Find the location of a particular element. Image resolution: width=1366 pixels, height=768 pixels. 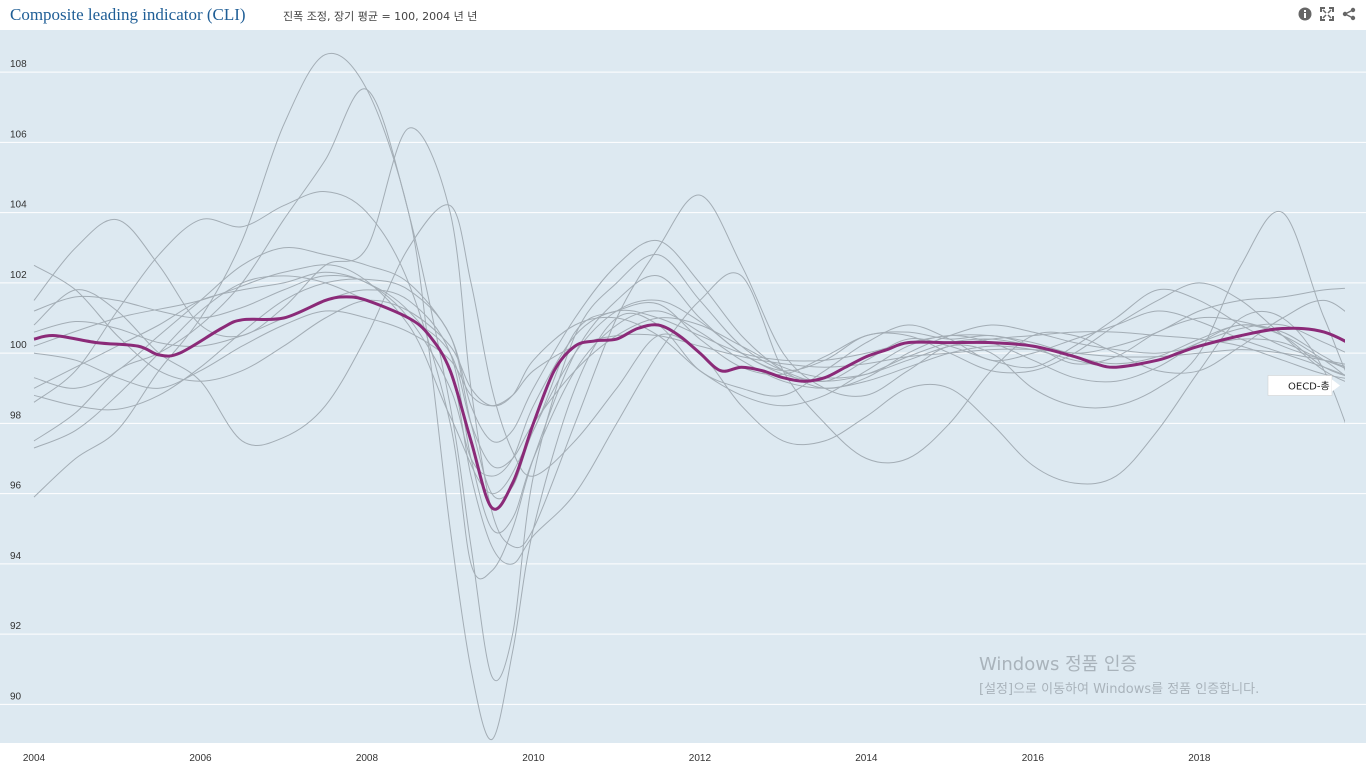

y-tick-label: 94 is located at coordinates (16, 556).